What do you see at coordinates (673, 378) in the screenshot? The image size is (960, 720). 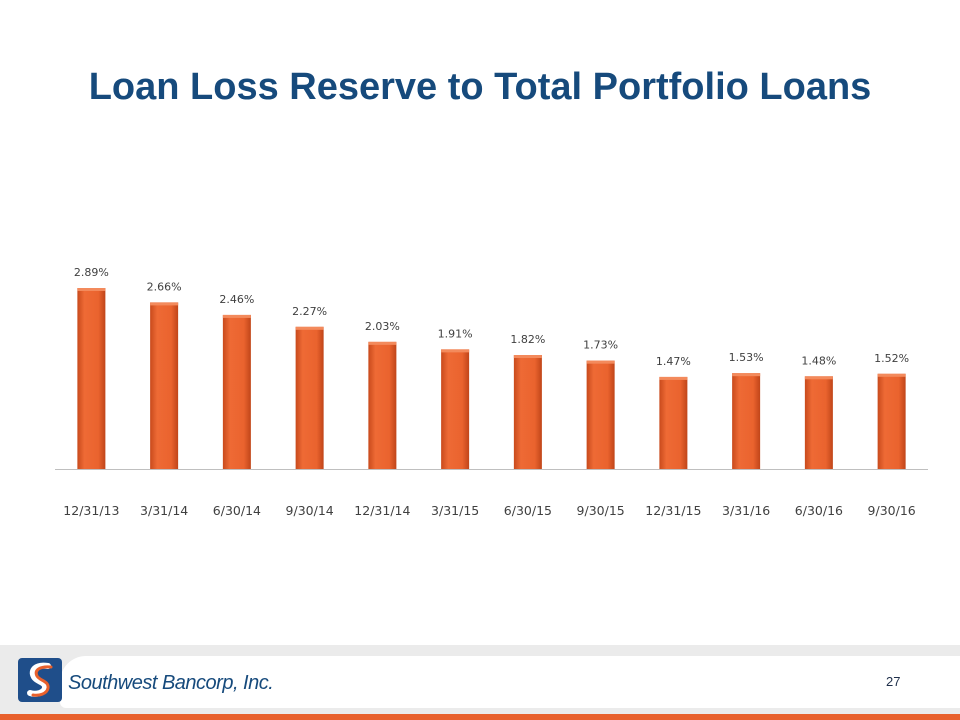 I see `bar-cap-12/31/15` at bounding box center [673, 378].